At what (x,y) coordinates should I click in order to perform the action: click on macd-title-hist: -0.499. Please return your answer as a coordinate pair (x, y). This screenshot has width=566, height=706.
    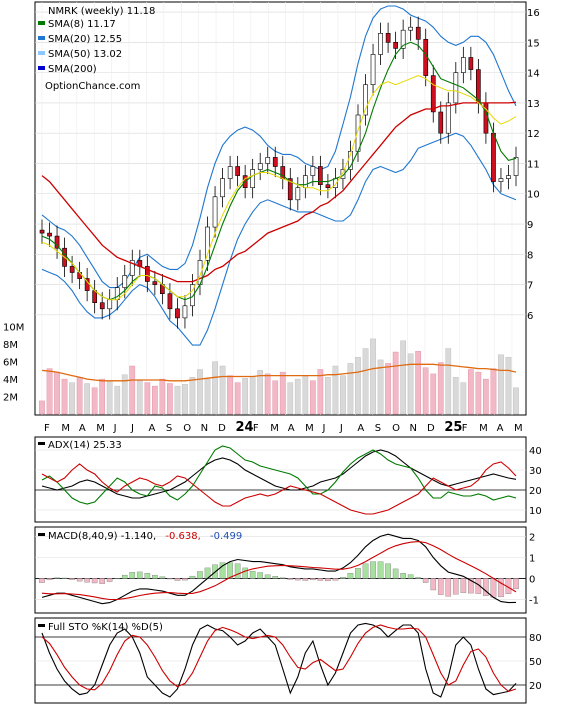
    Looking at the image, I should click on (226, 536).